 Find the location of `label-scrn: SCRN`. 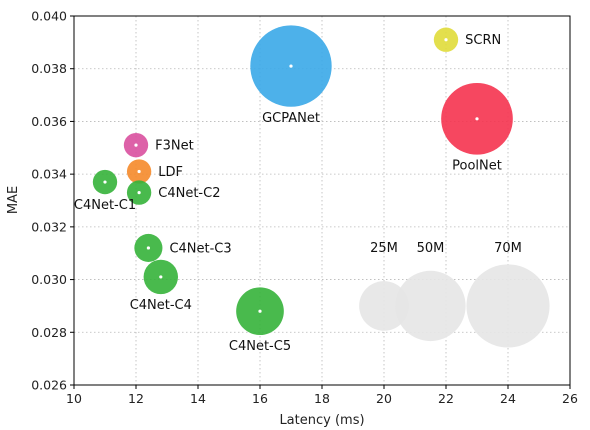

label-scrn: SCRN is located at coordinates (483, 40).